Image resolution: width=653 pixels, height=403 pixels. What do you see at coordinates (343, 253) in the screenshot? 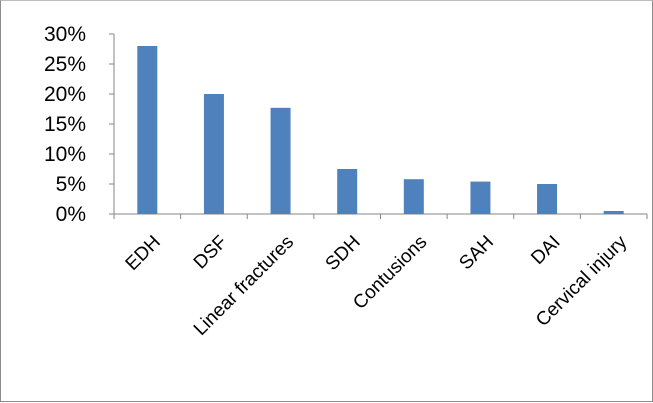
I see `category-label: SDH` at bounding box center [343, 253].